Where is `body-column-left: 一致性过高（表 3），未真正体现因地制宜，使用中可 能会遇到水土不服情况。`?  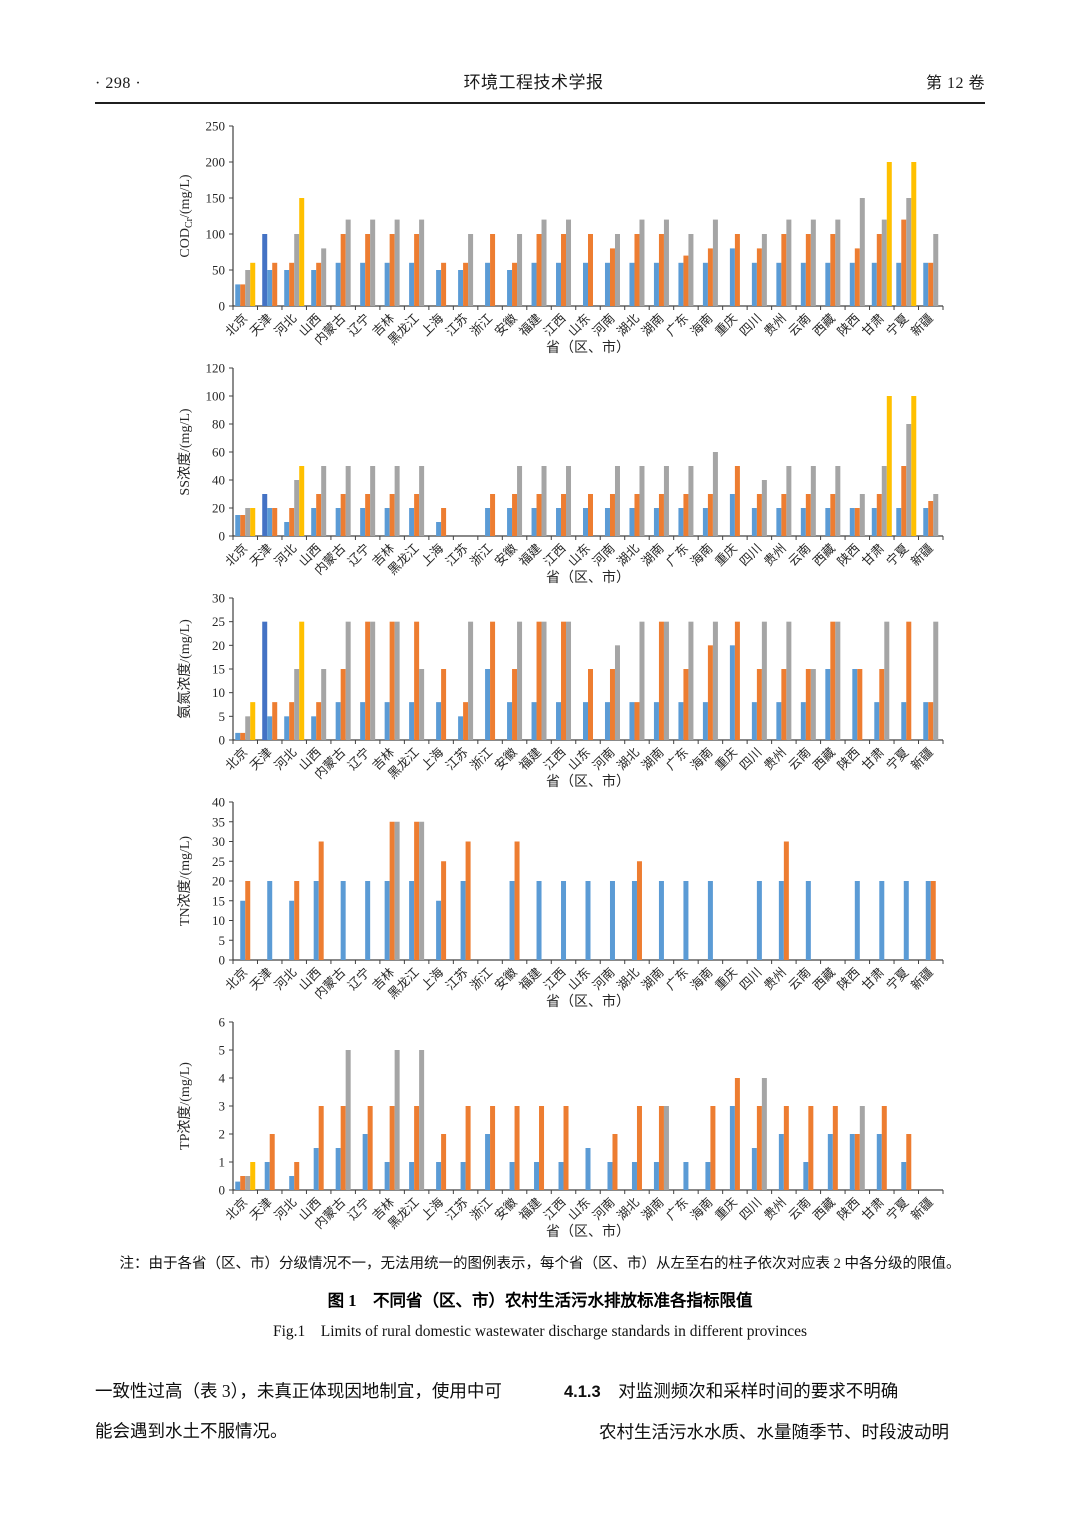 body-column-left: 一致性过高（表 3），未真正体现因地制宜，使用中可 能会遇到水土不服情况。 is located at coordinates (305, 1411).